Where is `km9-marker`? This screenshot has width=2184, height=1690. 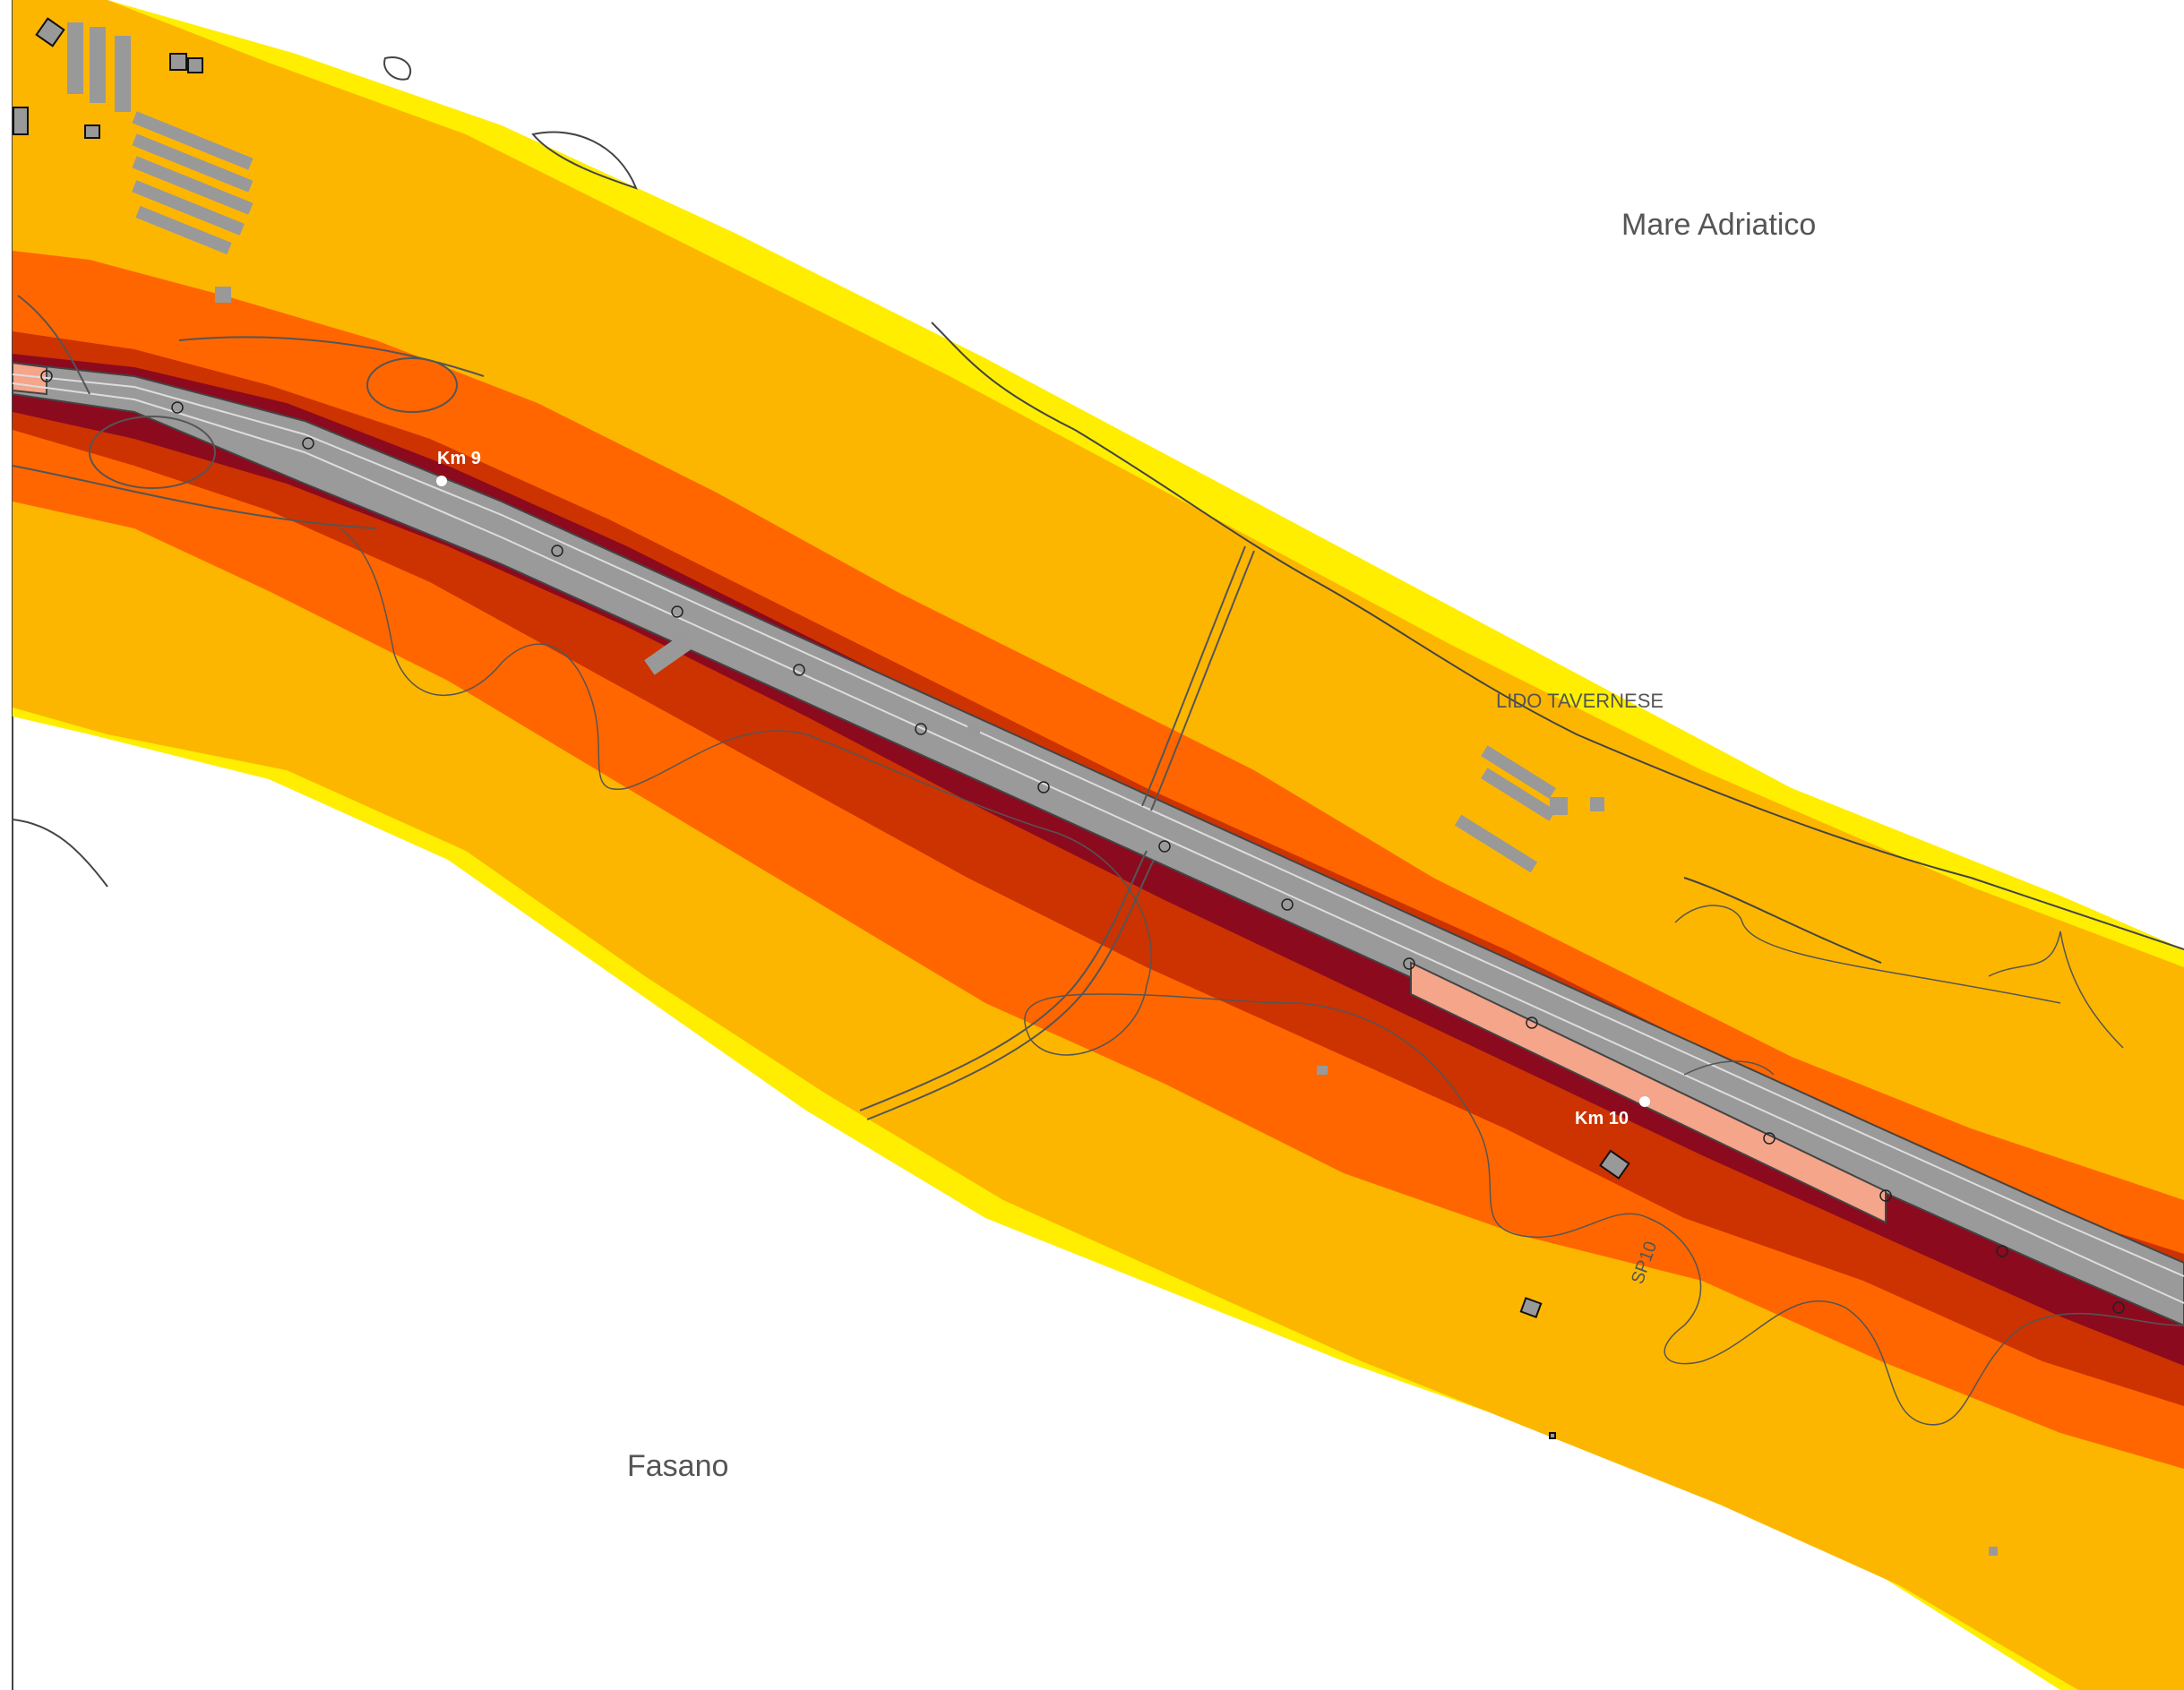
km9-marker is located at coordinates (441, 481).